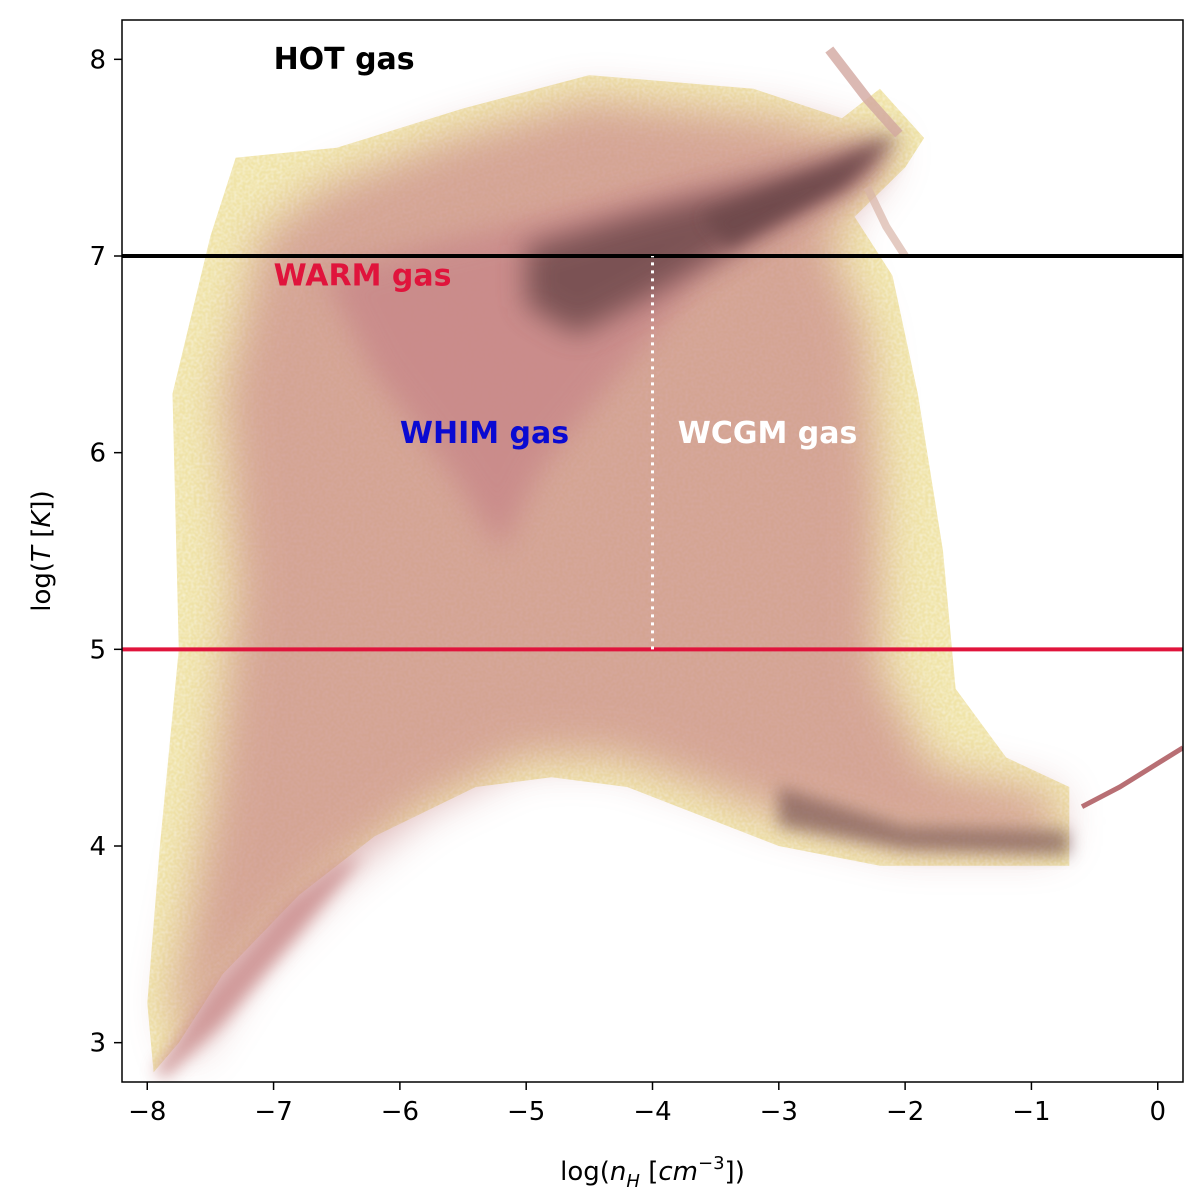  What do you see at coordinates (105, 552) in the screenshot?
I see `y-axis-ticks: 3 4 5 6 7 8` at bounding box center [105, 552].